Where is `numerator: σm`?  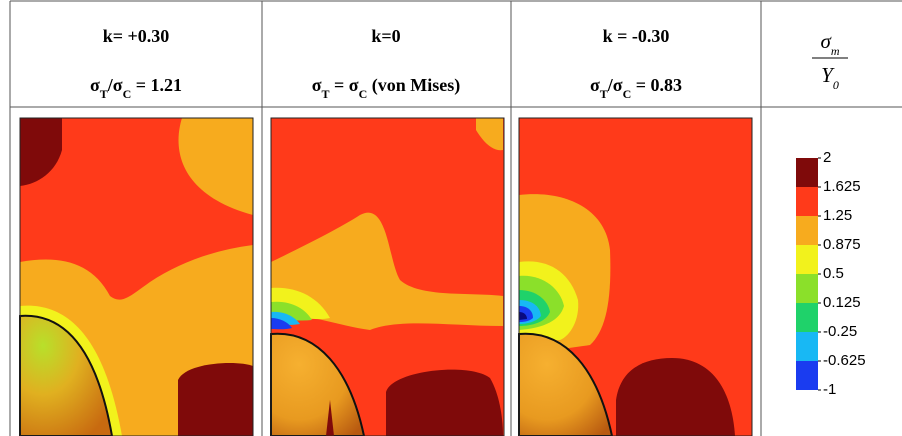 numerator: σm is located at coordinates (829, 43).